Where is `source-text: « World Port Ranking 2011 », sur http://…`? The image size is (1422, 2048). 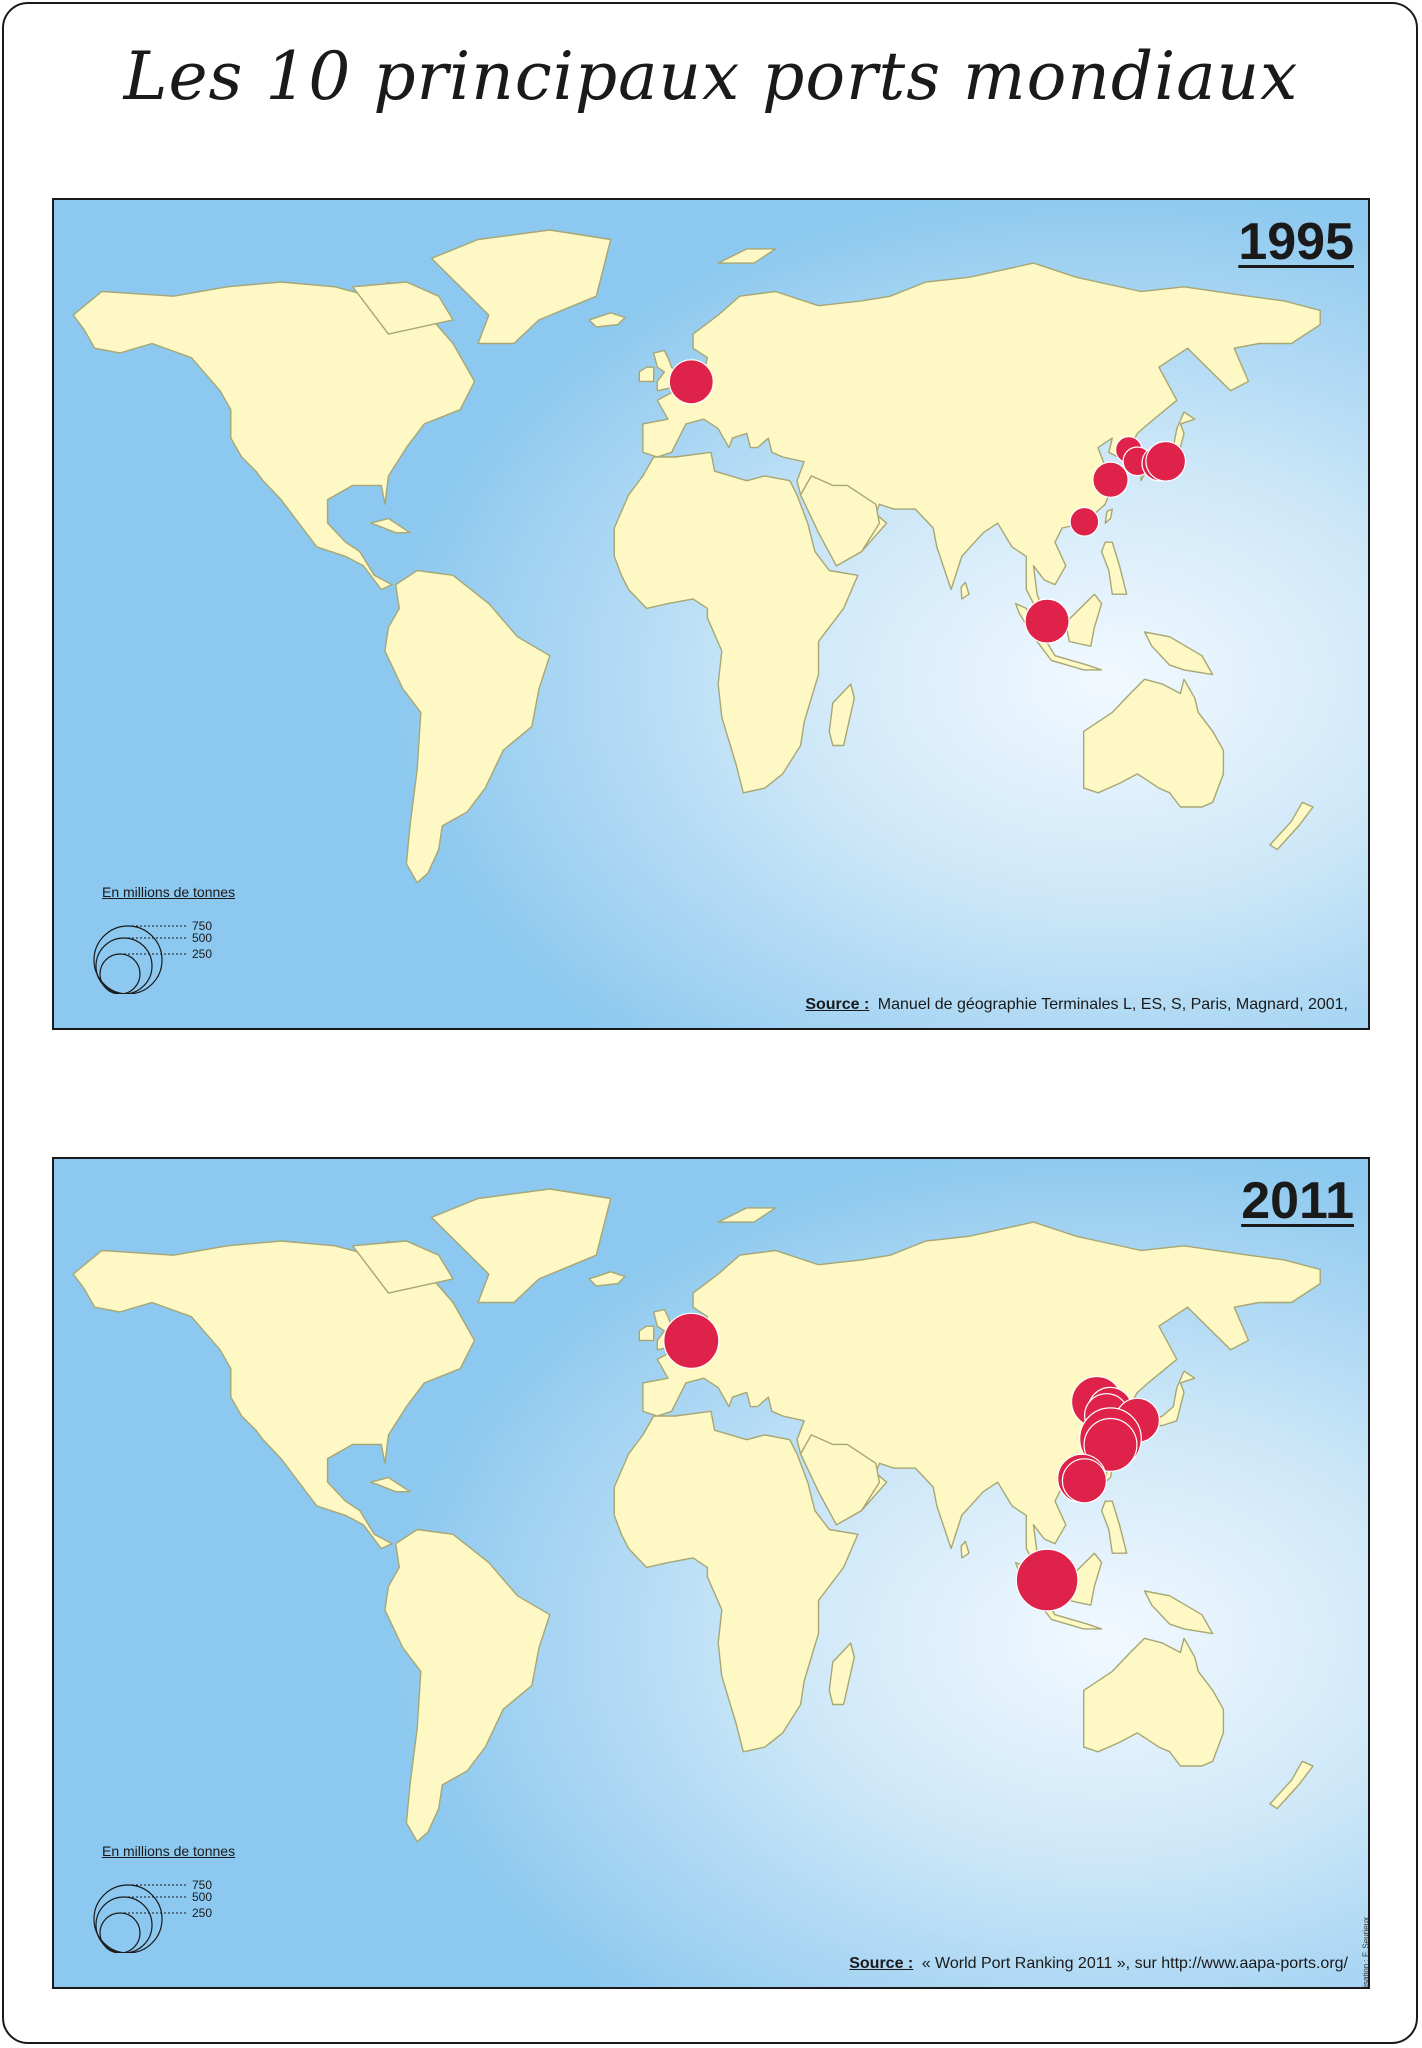
source-text: « World Port Ranking 2011 », sur http://… is located at coordinates (1134, 1963).